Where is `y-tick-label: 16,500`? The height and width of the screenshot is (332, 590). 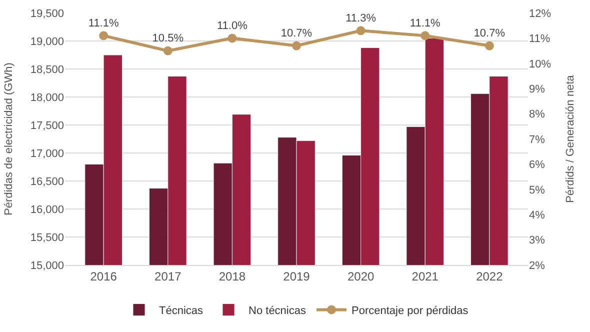 y-tick-label: 16,500 is located at coordinates (47, 182).